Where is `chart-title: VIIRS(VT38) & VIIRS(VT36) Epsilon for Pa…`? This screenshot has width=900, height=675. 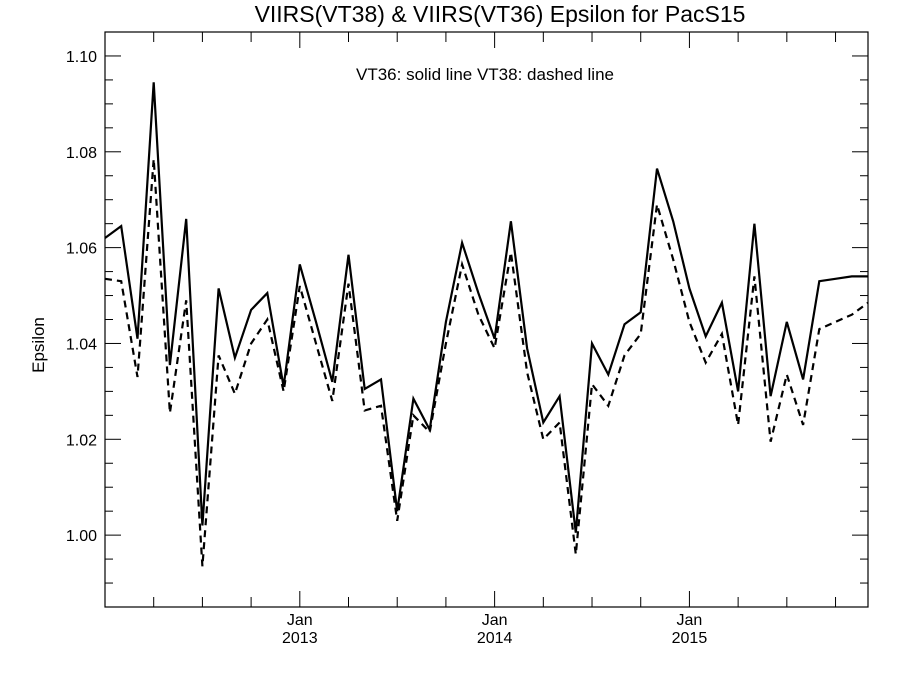 chart-title: VIIRS(VT38) & VIIRS(VT36) Epsilon for Pa… is located at coordinates (500, 14).